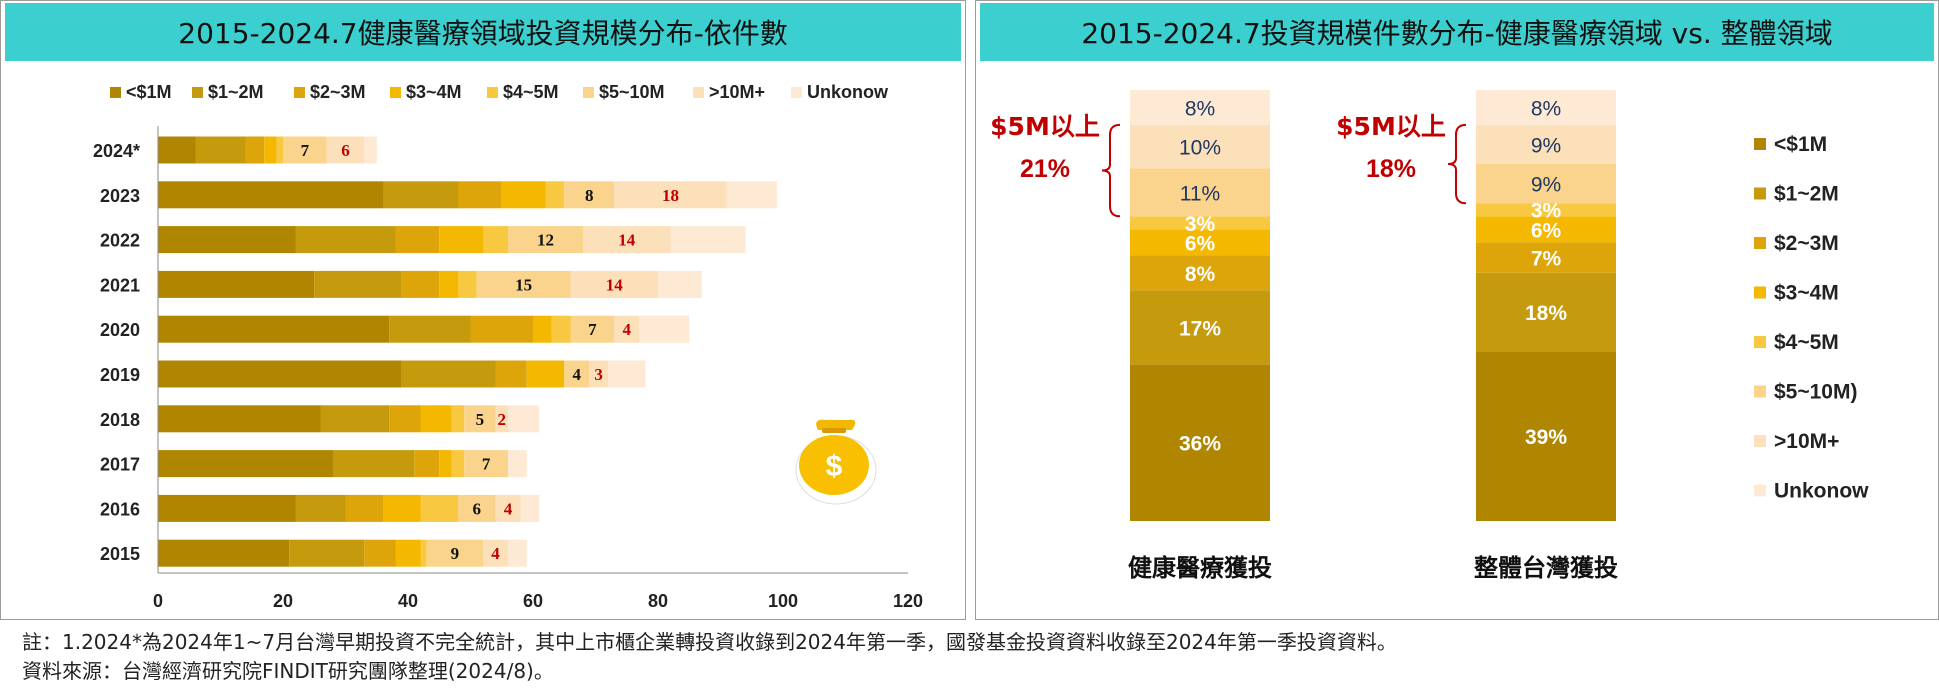 This screenshot has width=1939, height=700. I want to click on data-label-2024-5-10m: 7, so click(305, 150).